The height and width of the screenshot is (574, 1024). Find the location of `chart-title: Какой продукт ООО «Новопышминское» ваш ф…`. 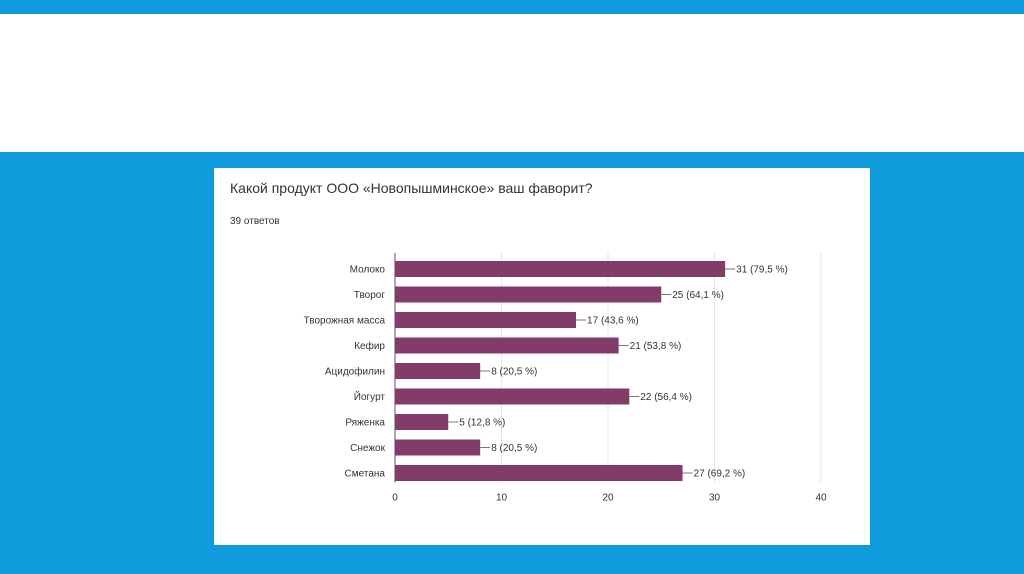

chart-title: Какой продукт ООО «Новопышминское» ваш ф… is located at coordinates (411, 188).